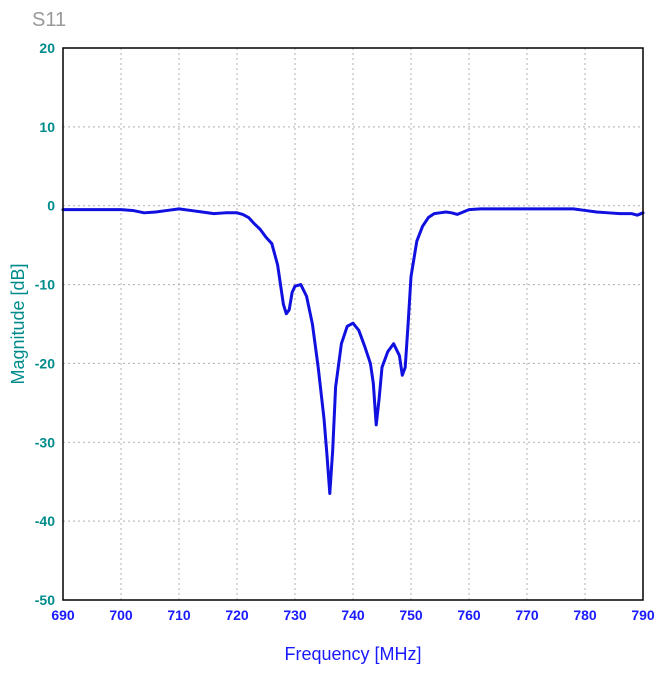  I want to click on y-tick-label: -20, so click(45, 363).